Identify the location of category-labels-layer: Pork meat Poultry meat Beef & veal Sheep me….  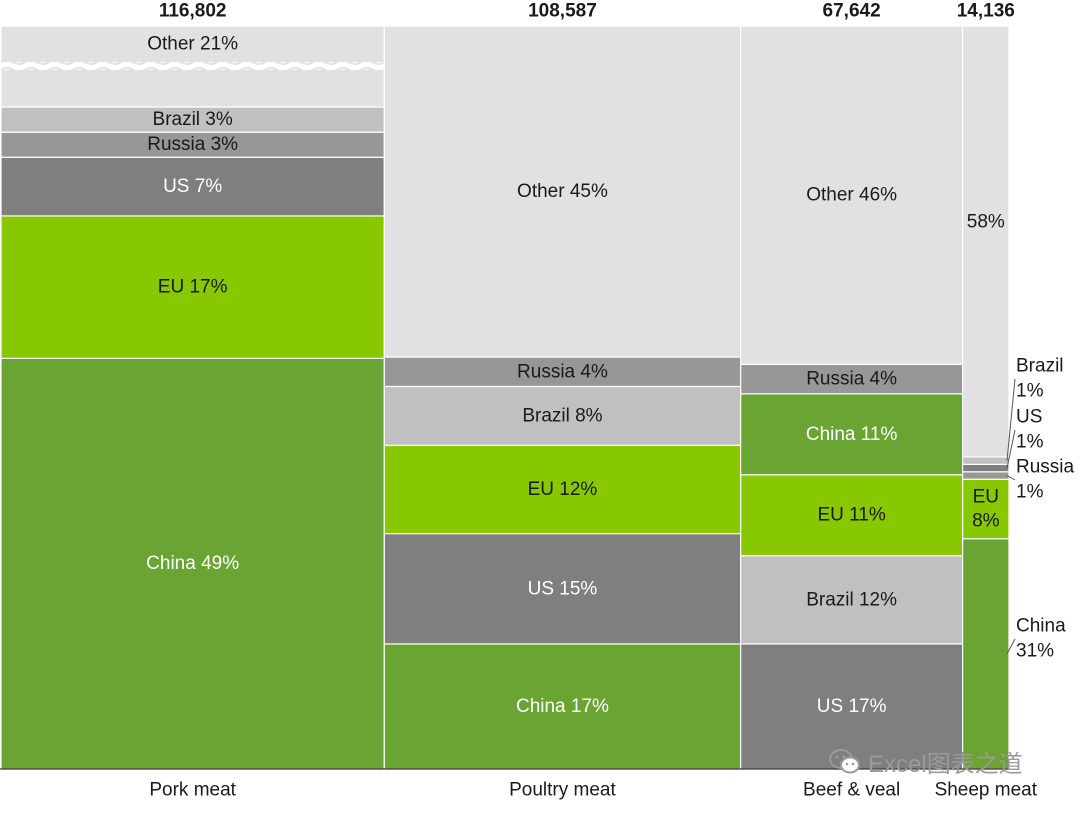
(593, 790).